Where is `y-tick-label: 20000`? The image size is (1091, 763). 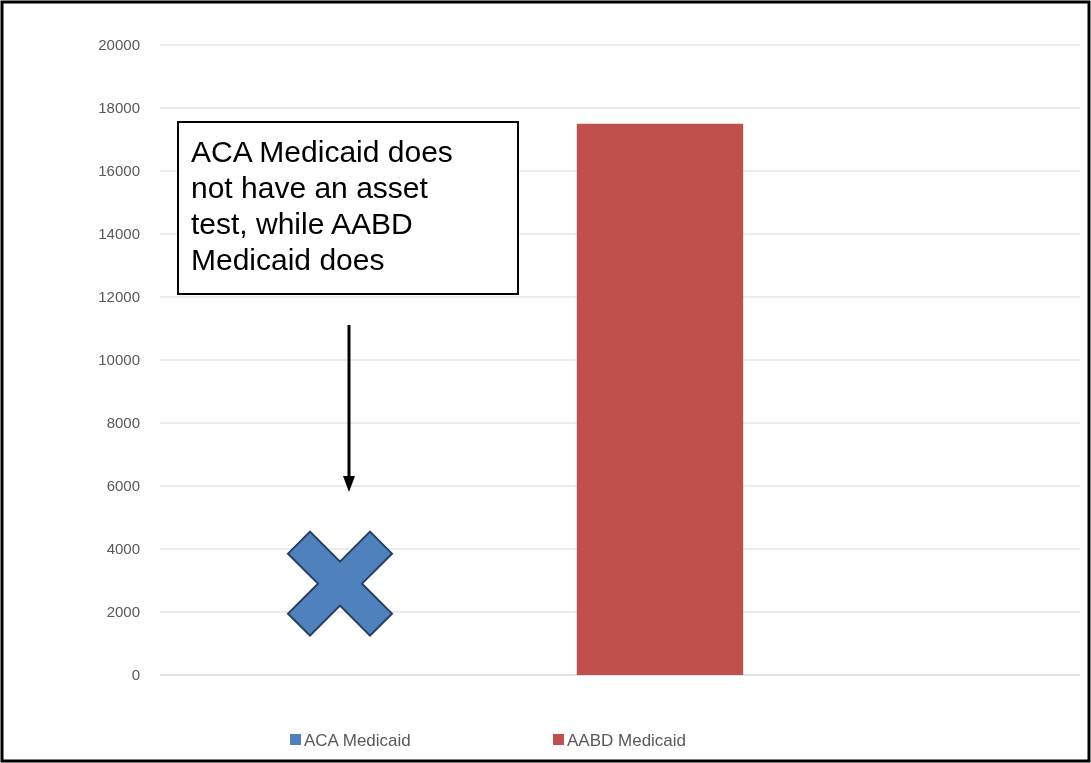
y-tick-label: 20000 is located at coordinates (119, 45).